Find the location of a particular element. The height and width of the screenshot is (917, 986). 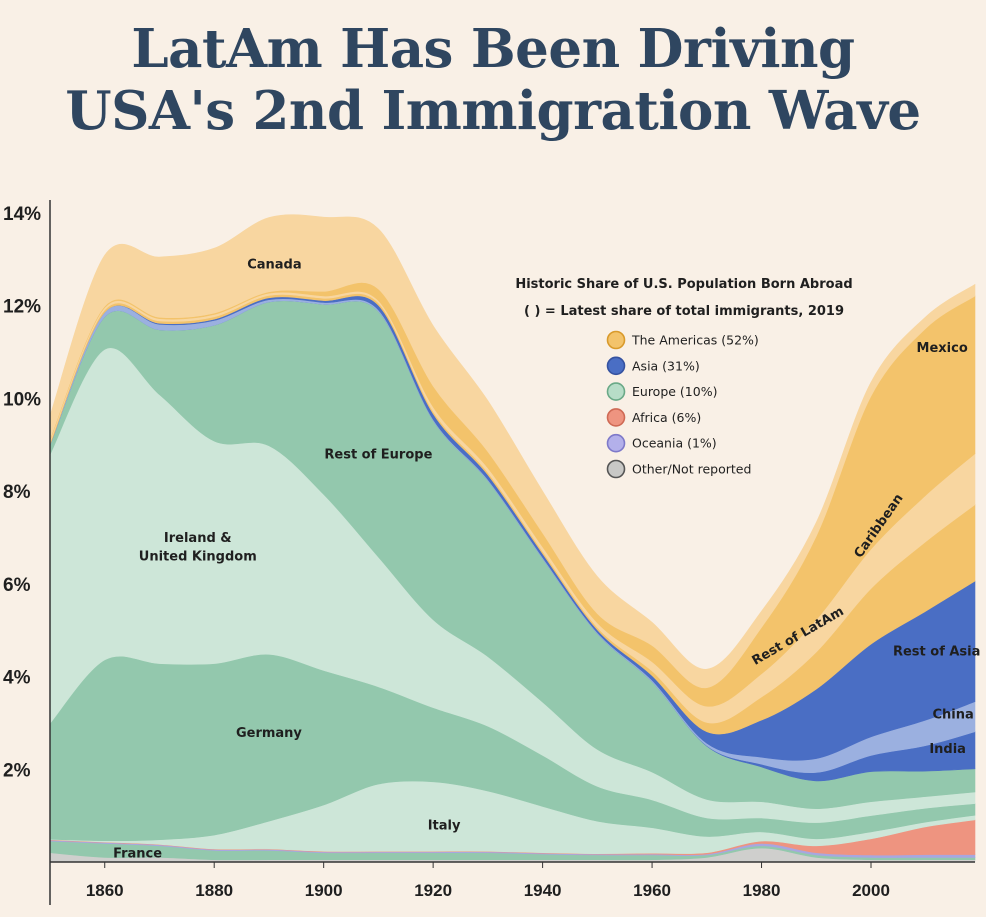

x-tick-label: 1960 is located at coordinates (652, 890).